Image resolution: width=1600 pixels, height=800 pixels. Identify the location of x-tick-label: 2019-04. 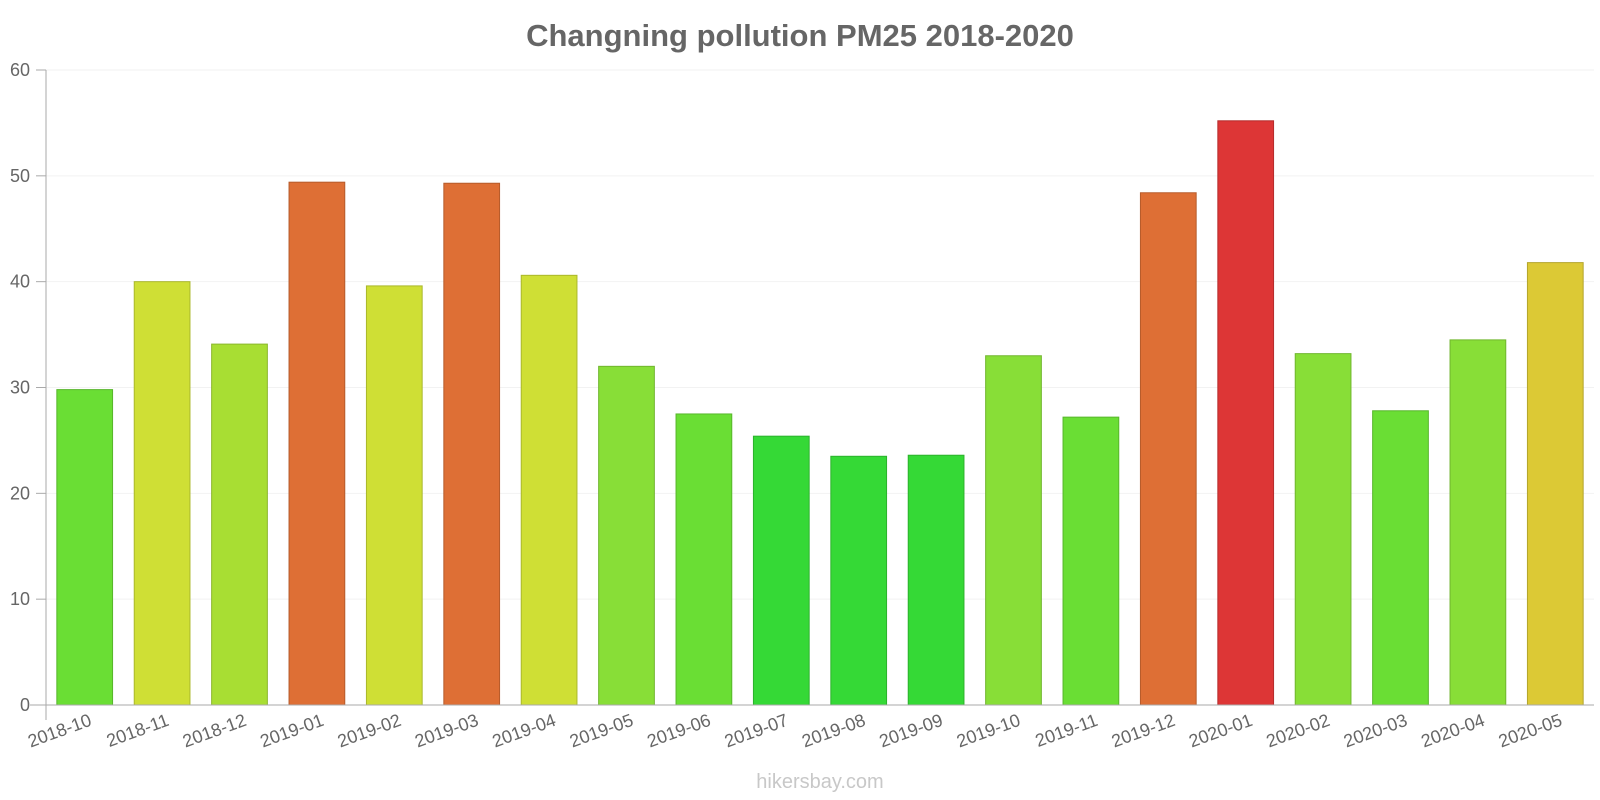
(524, 730).